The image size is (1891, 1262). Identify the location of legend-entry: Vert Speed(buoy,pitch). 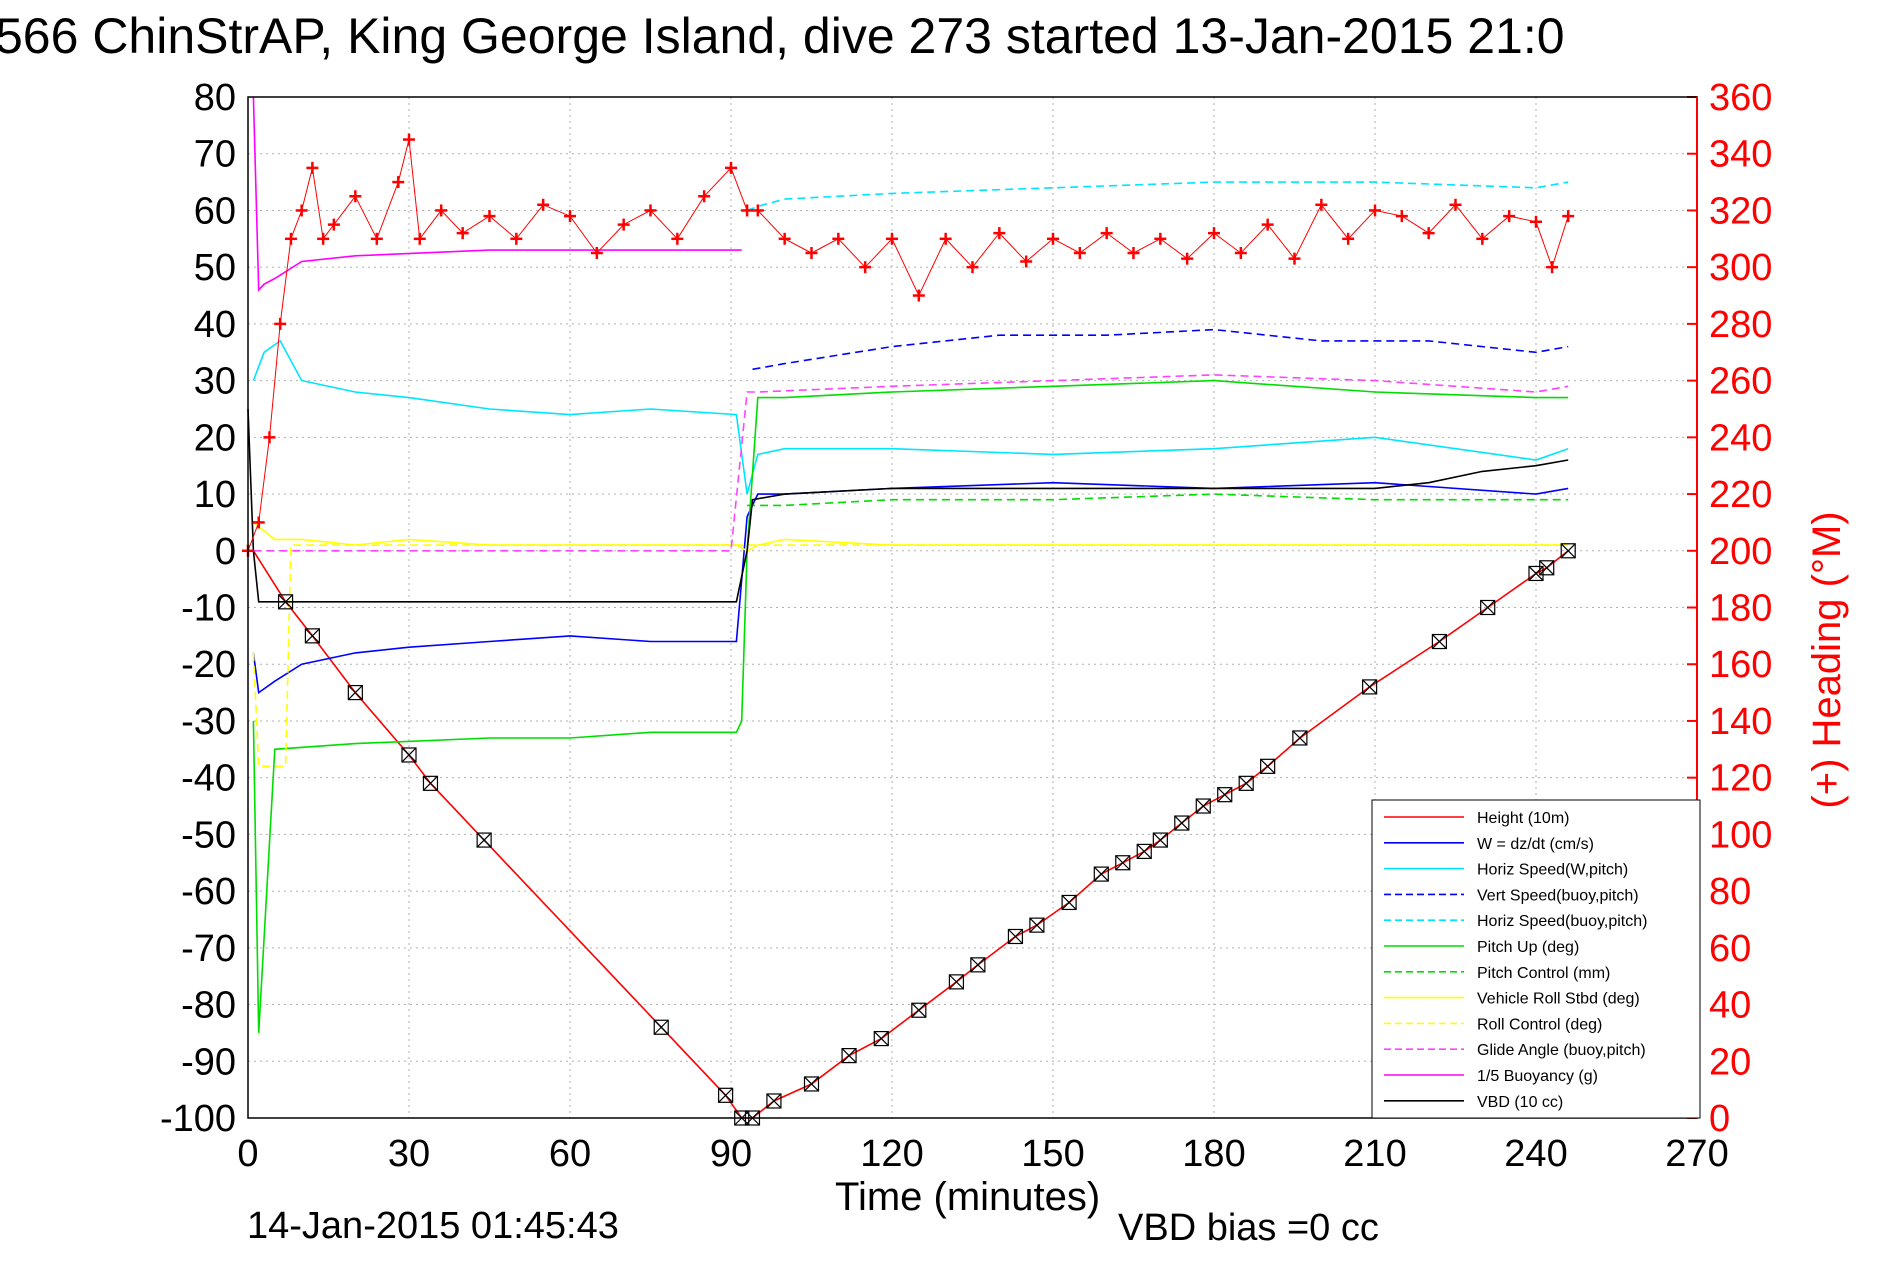
(1558, 895).